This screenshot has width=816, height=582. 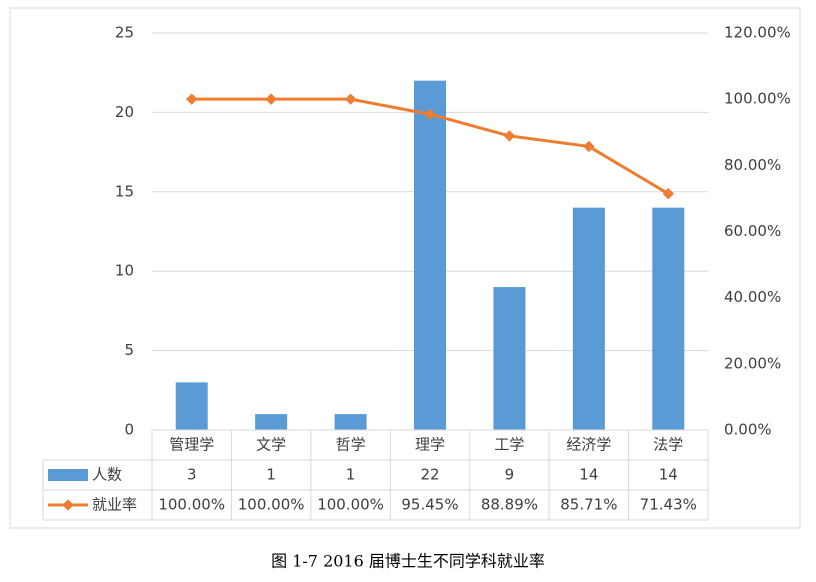 I want to click on y2-tick-label: 100.00%, so click(x=757, y=99).